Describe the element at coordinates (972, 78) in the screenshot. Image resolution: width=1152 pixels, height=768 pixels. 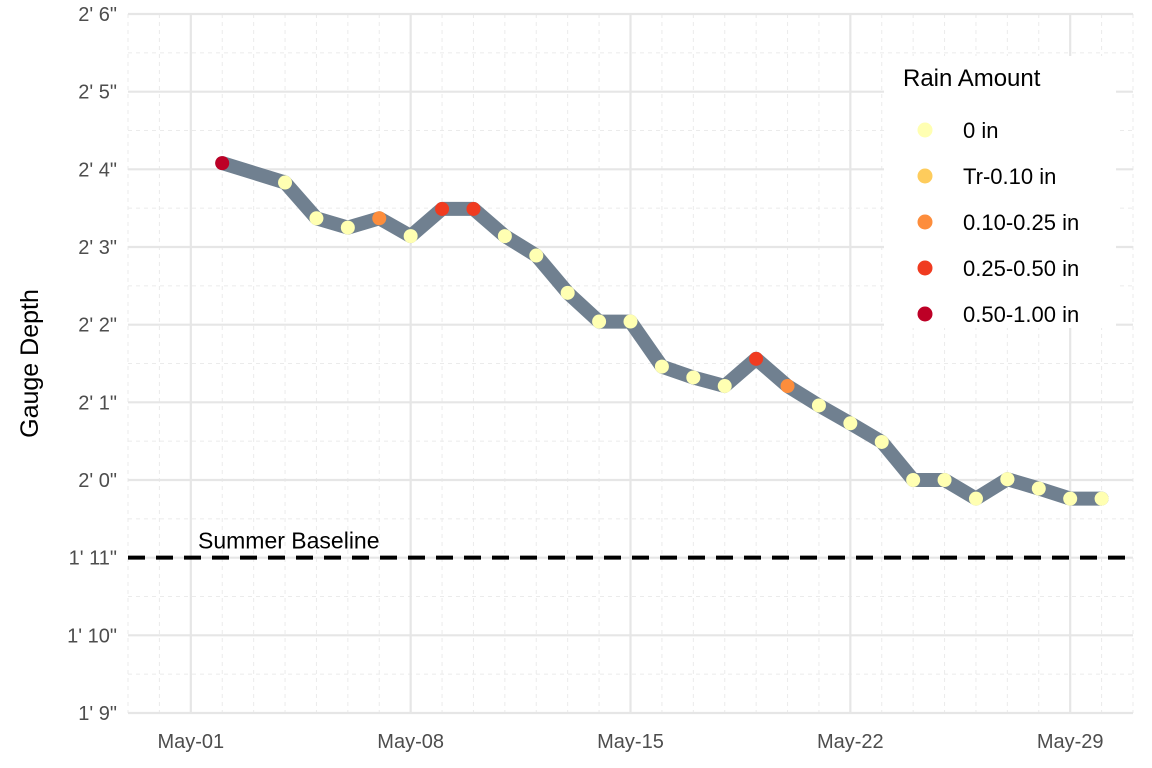
I see `legend-title: Rain Amount` at that location.